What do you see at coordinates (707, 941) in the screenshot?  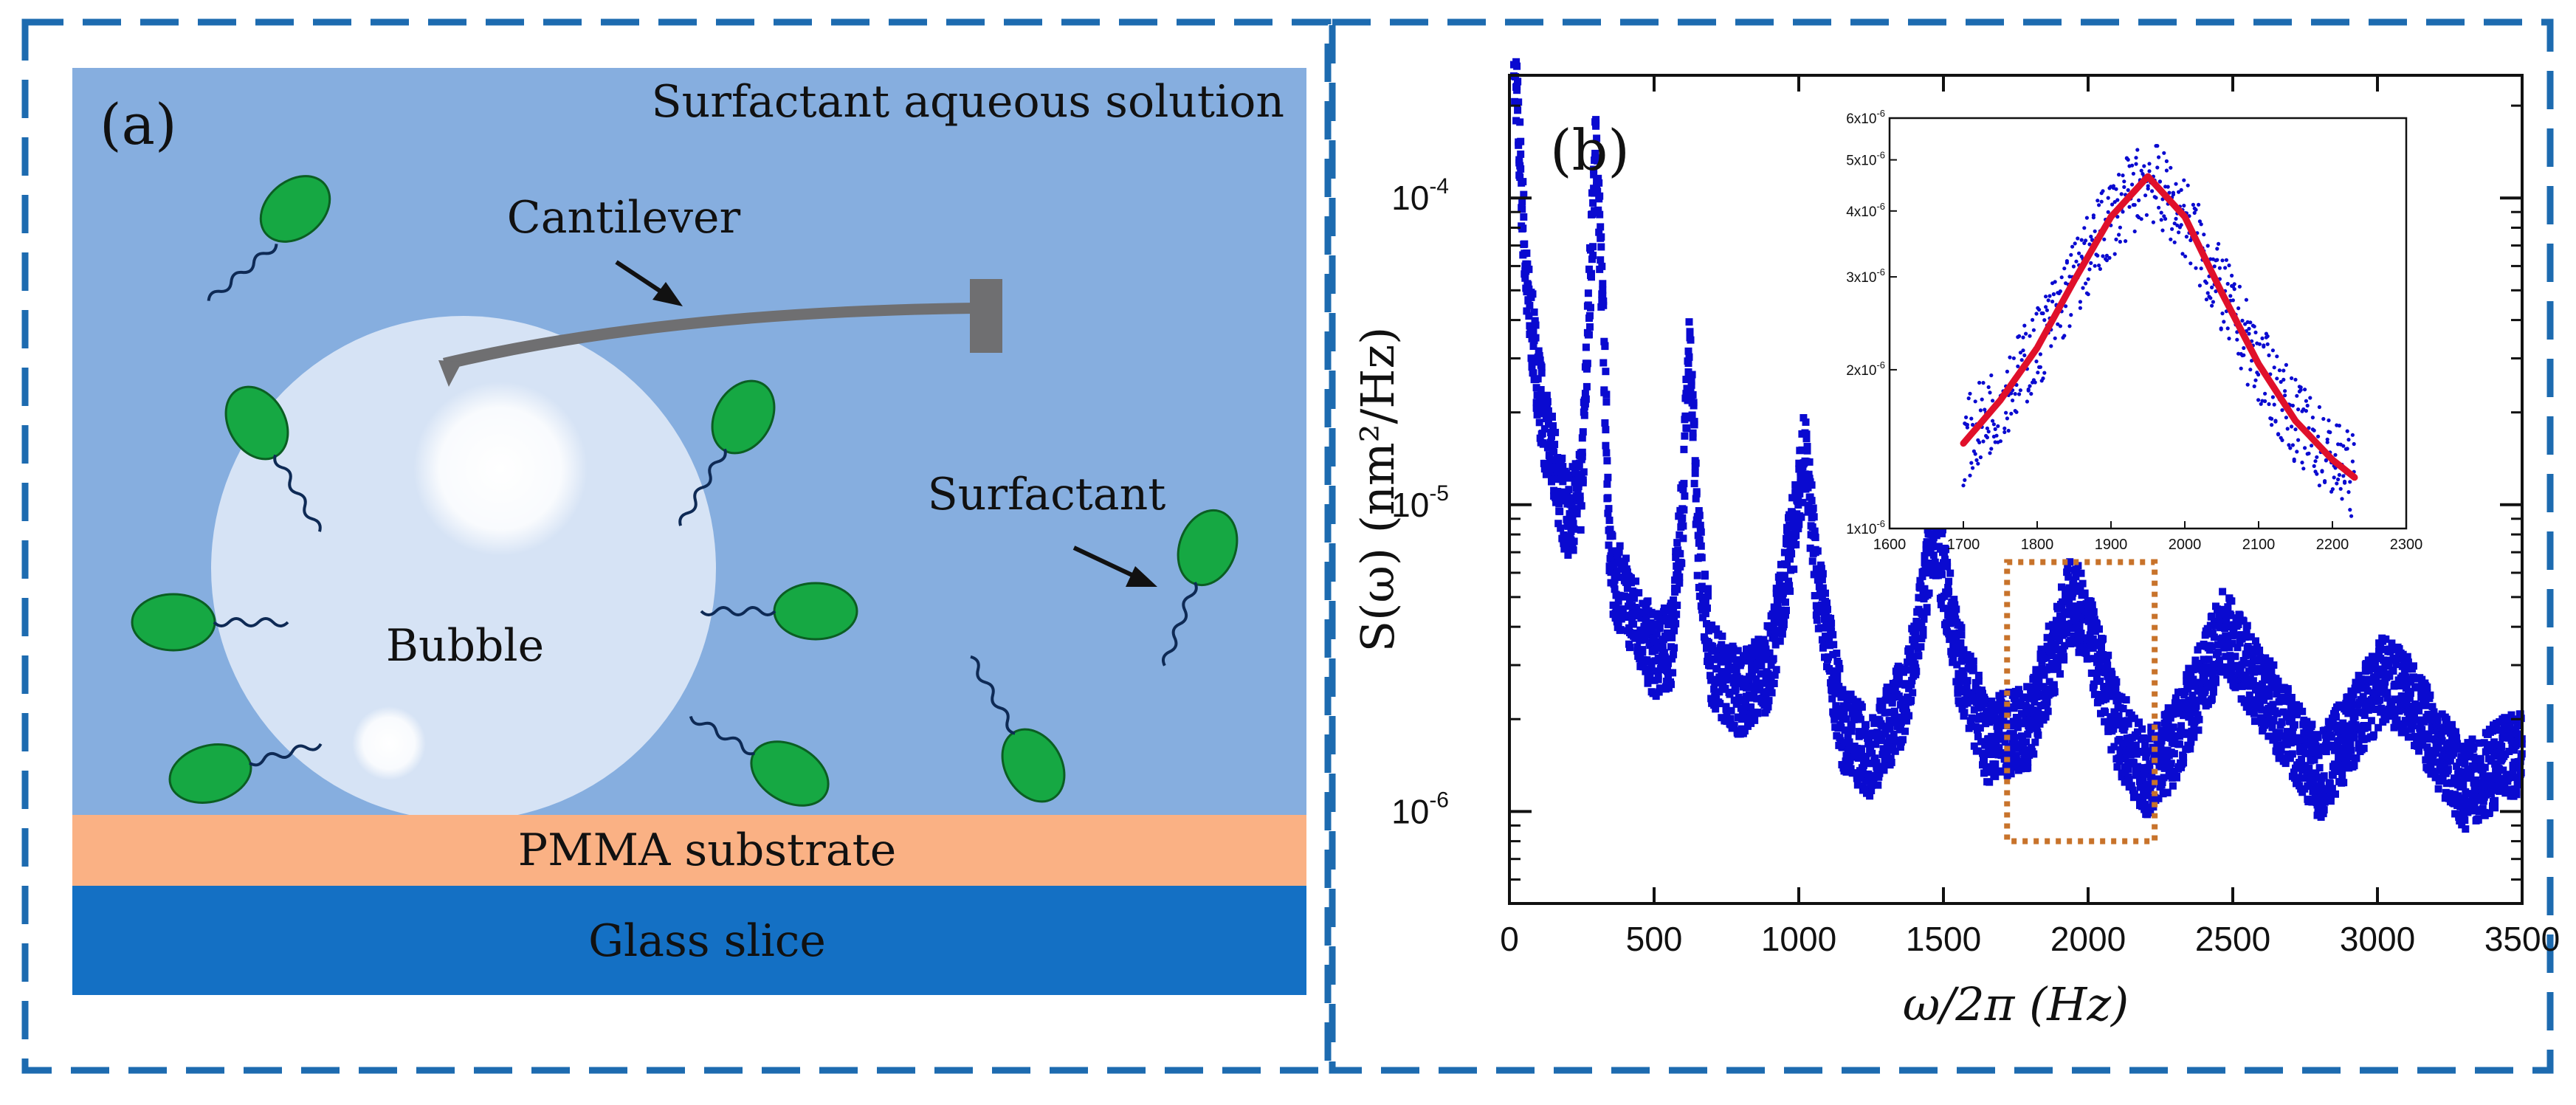 I see `glass-slice-label: Glass slice` at bounding box center [707, 941].